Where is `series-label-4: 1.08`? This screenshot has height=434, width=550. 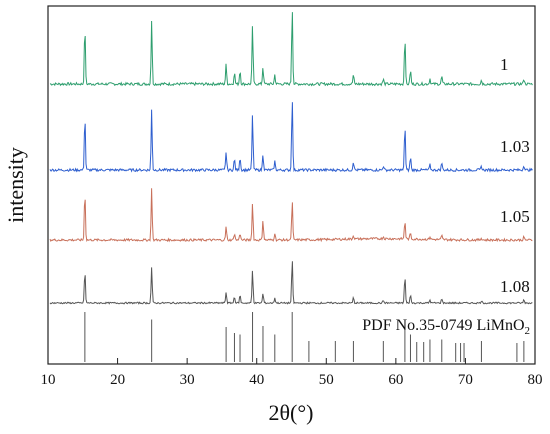
series-label-4: 1.08 is located at coordinates (515, 286).